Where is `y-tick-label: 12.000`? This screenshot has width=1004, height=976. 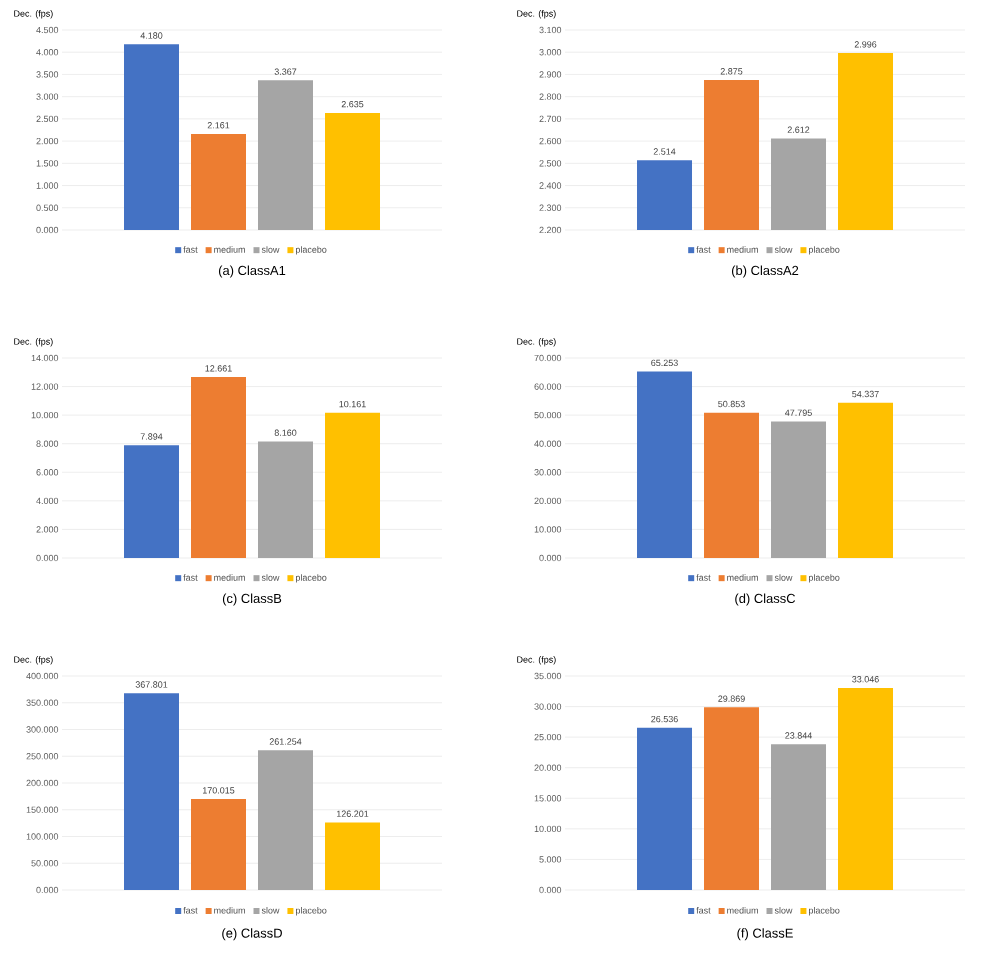
y-tick-label: 12.000 is located at coordinates (45, 386).